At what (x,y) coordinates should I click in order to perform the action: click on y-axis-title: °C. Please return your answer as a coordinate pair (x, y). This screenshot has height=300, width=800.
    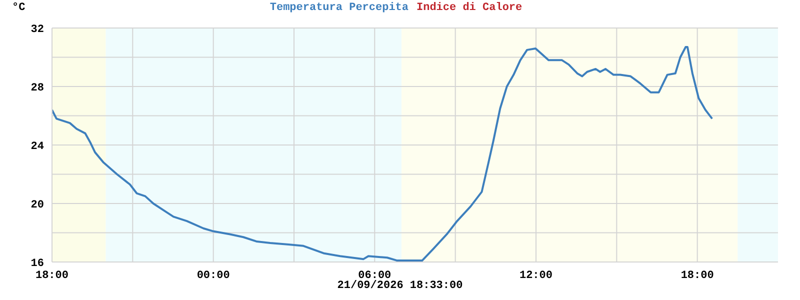
    Looking at the image, I should click on (19, 8).